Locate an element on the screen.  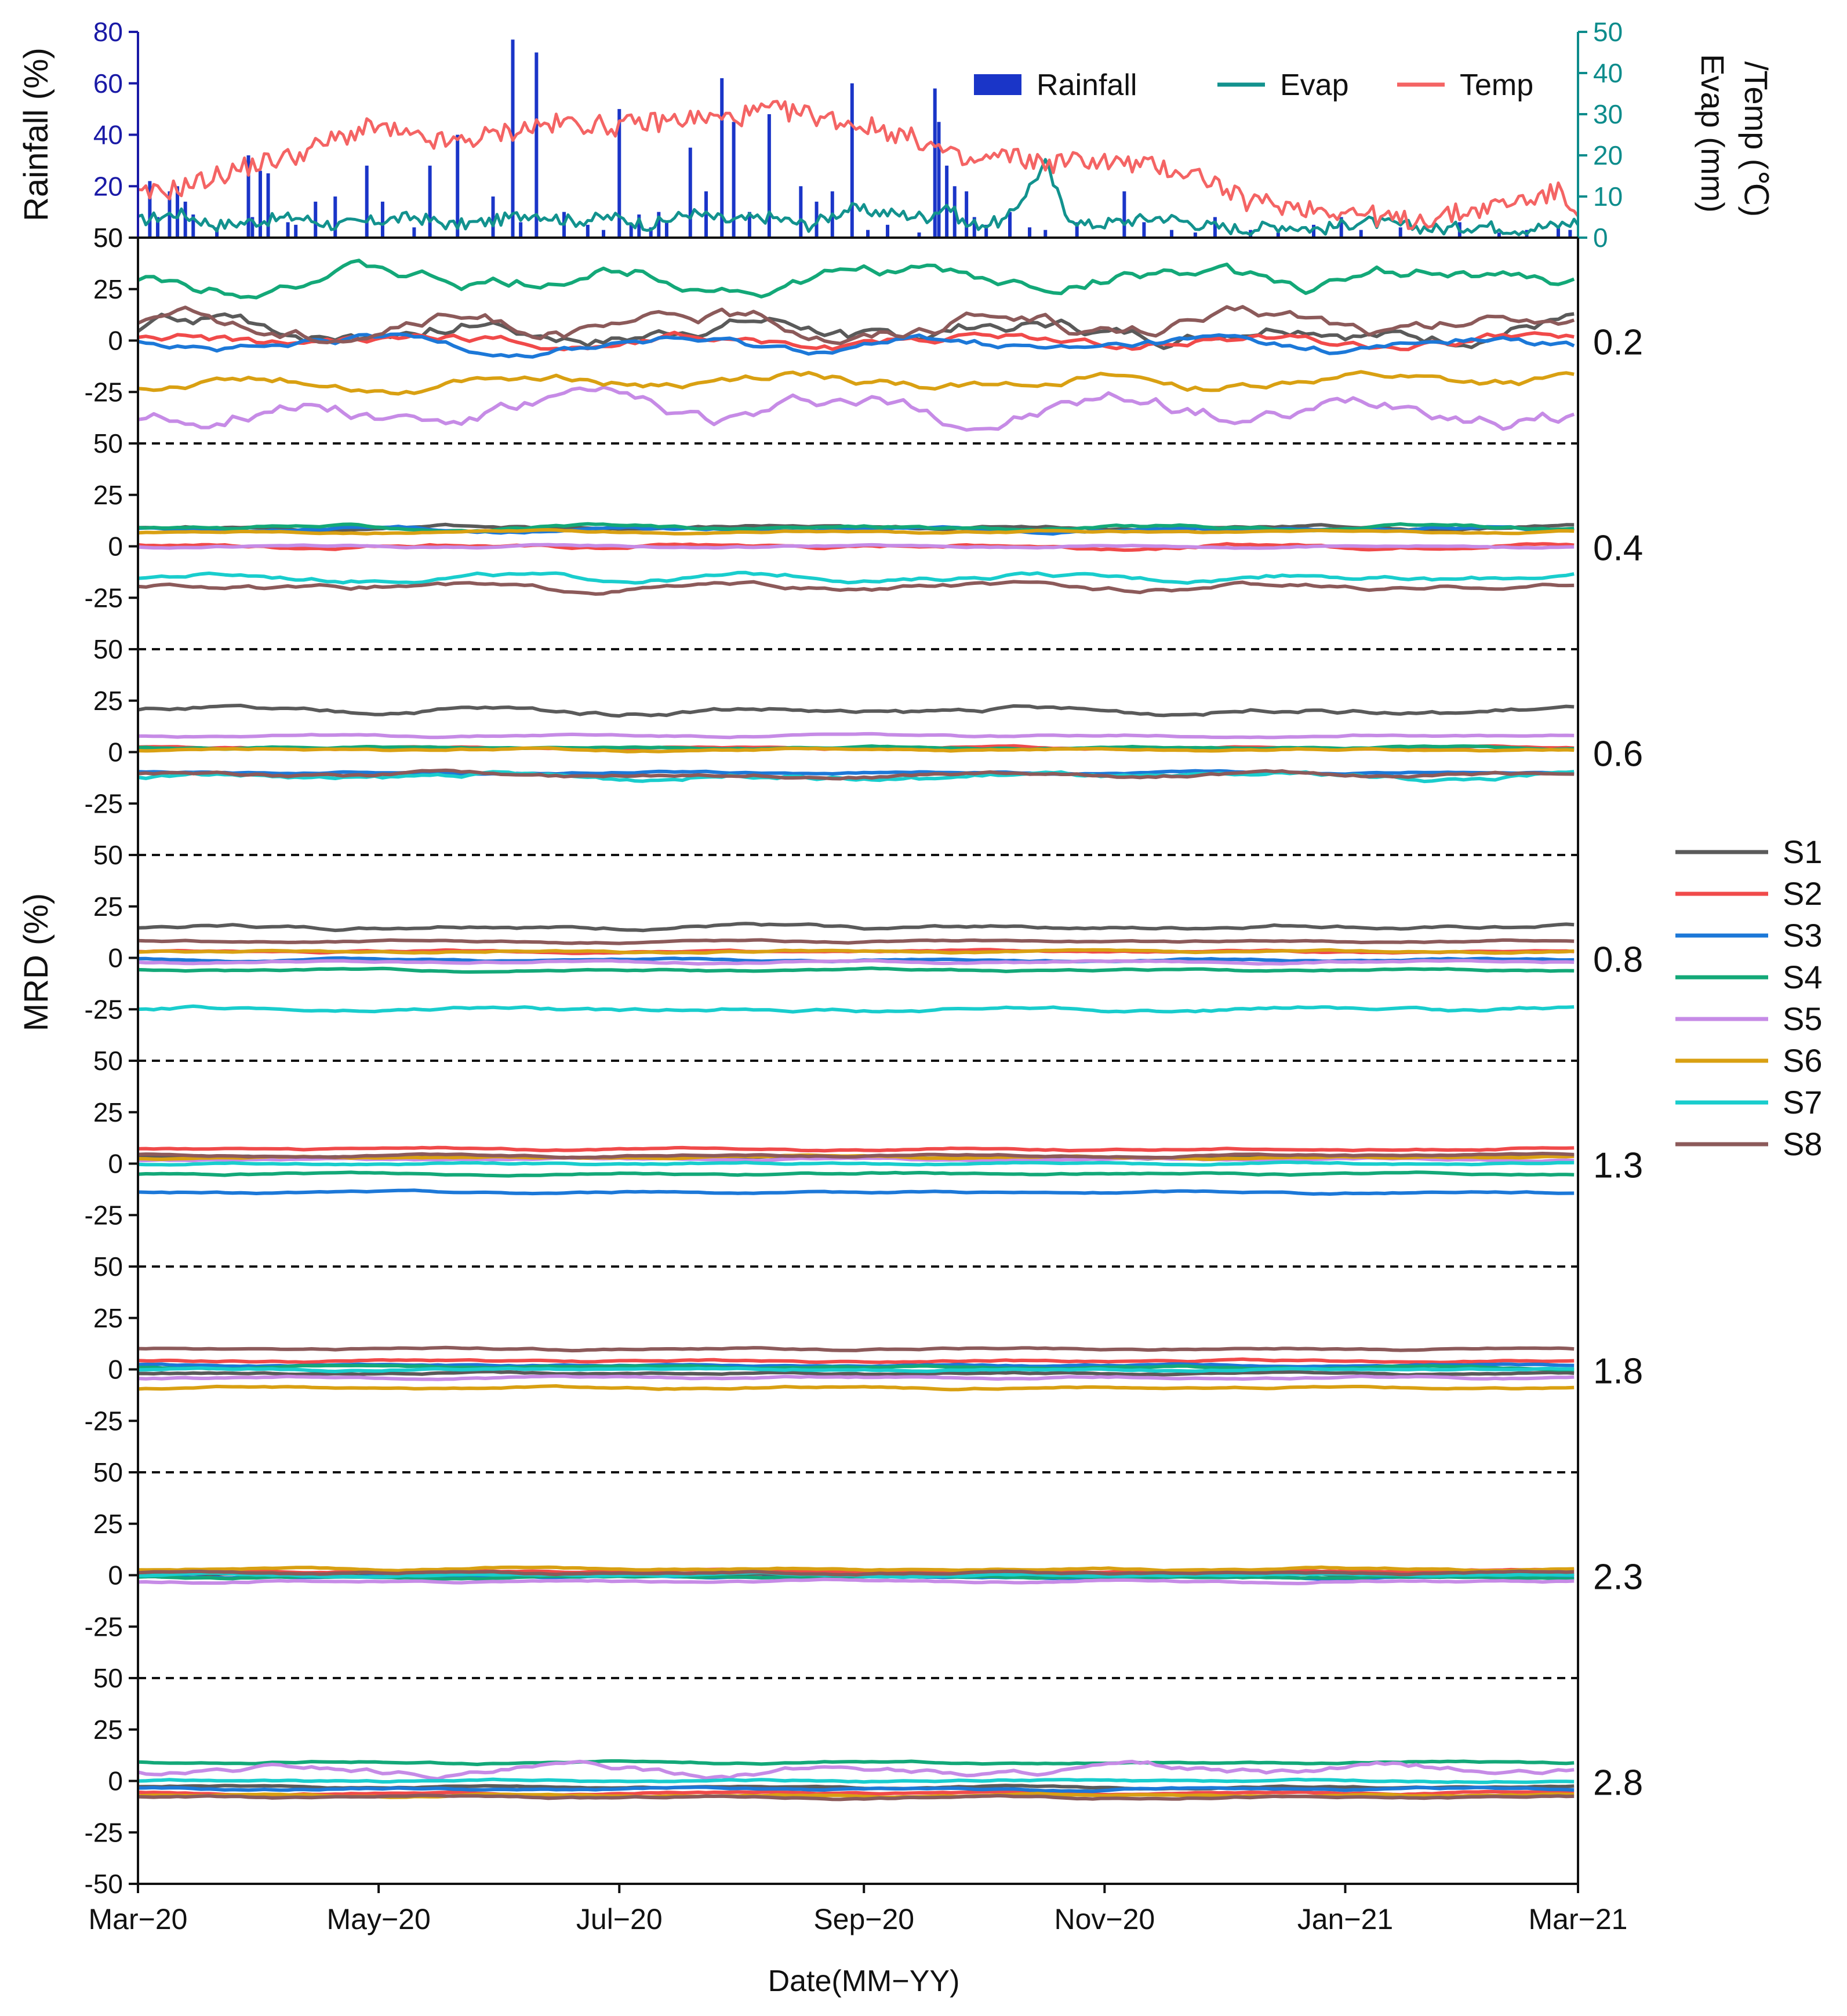
mrd-y-tick-label: -50 is located at coordinates (104, 1884).